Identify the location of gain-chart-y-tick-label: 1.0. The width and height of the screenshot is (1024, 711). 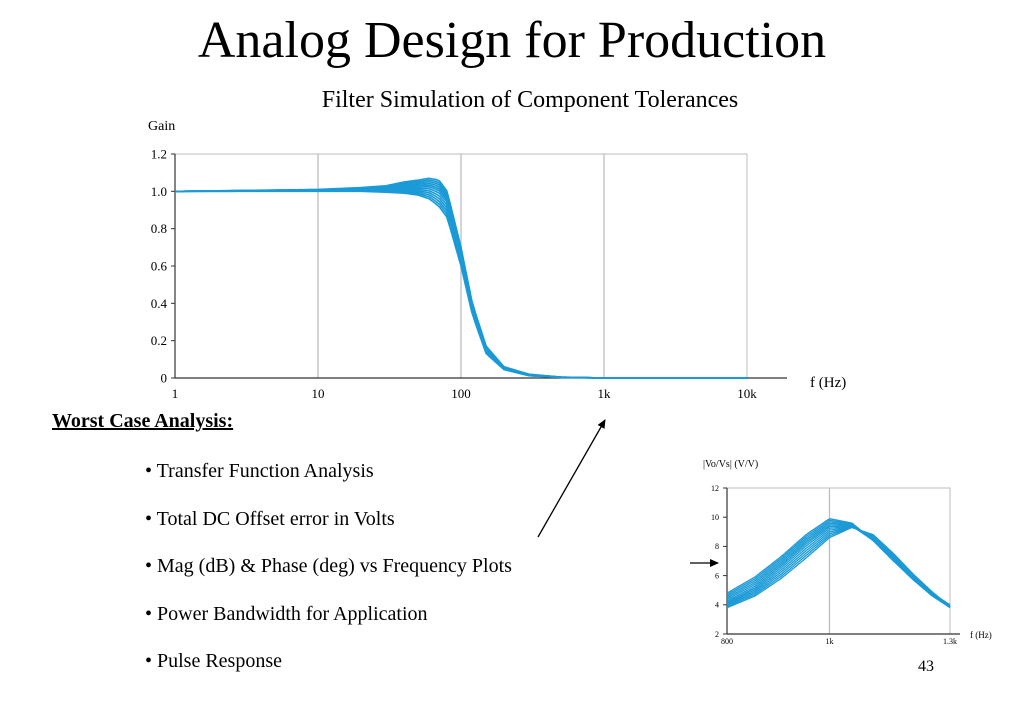
(159, 191).